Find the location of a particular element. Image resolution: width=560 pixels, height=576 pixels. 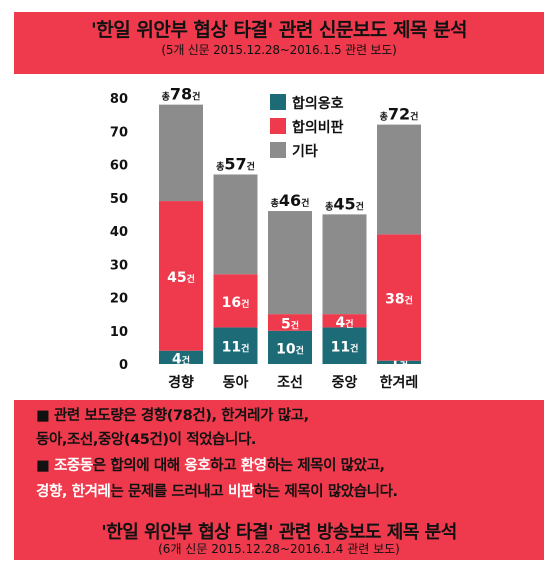

y-tick-label: 50 is located at coordinates (119, 199).